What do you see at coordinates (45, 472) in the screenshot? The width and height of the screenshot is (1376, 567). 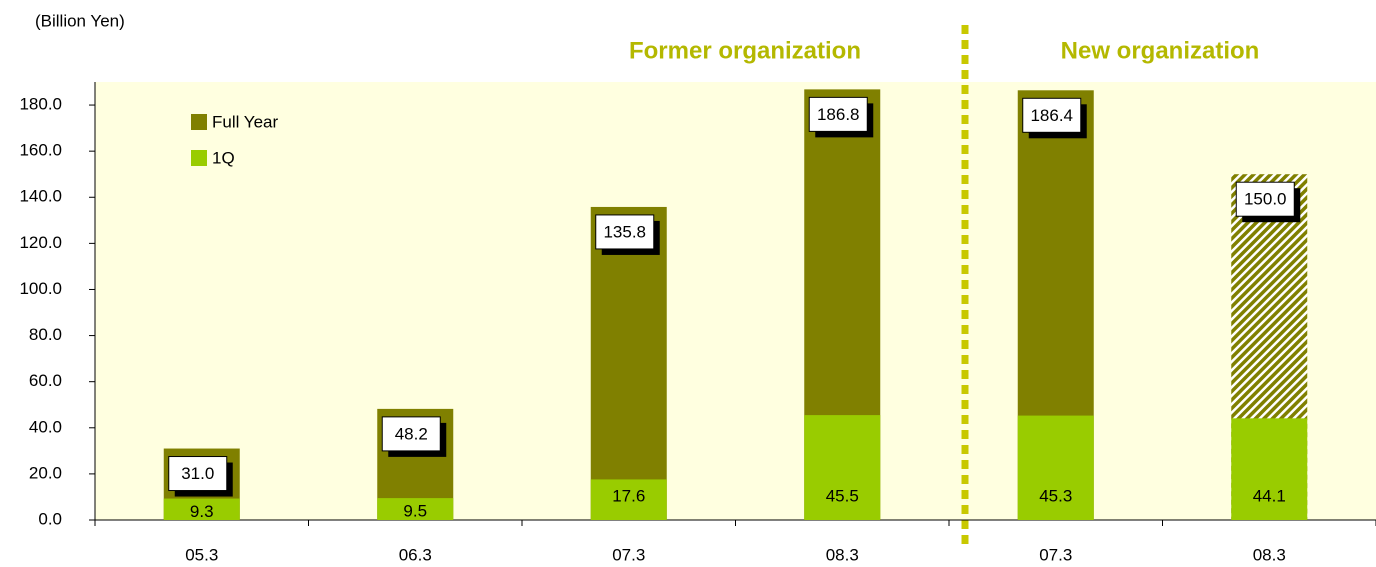 I see `y-tick-label: 20.0` at bounding box center [45, 472].